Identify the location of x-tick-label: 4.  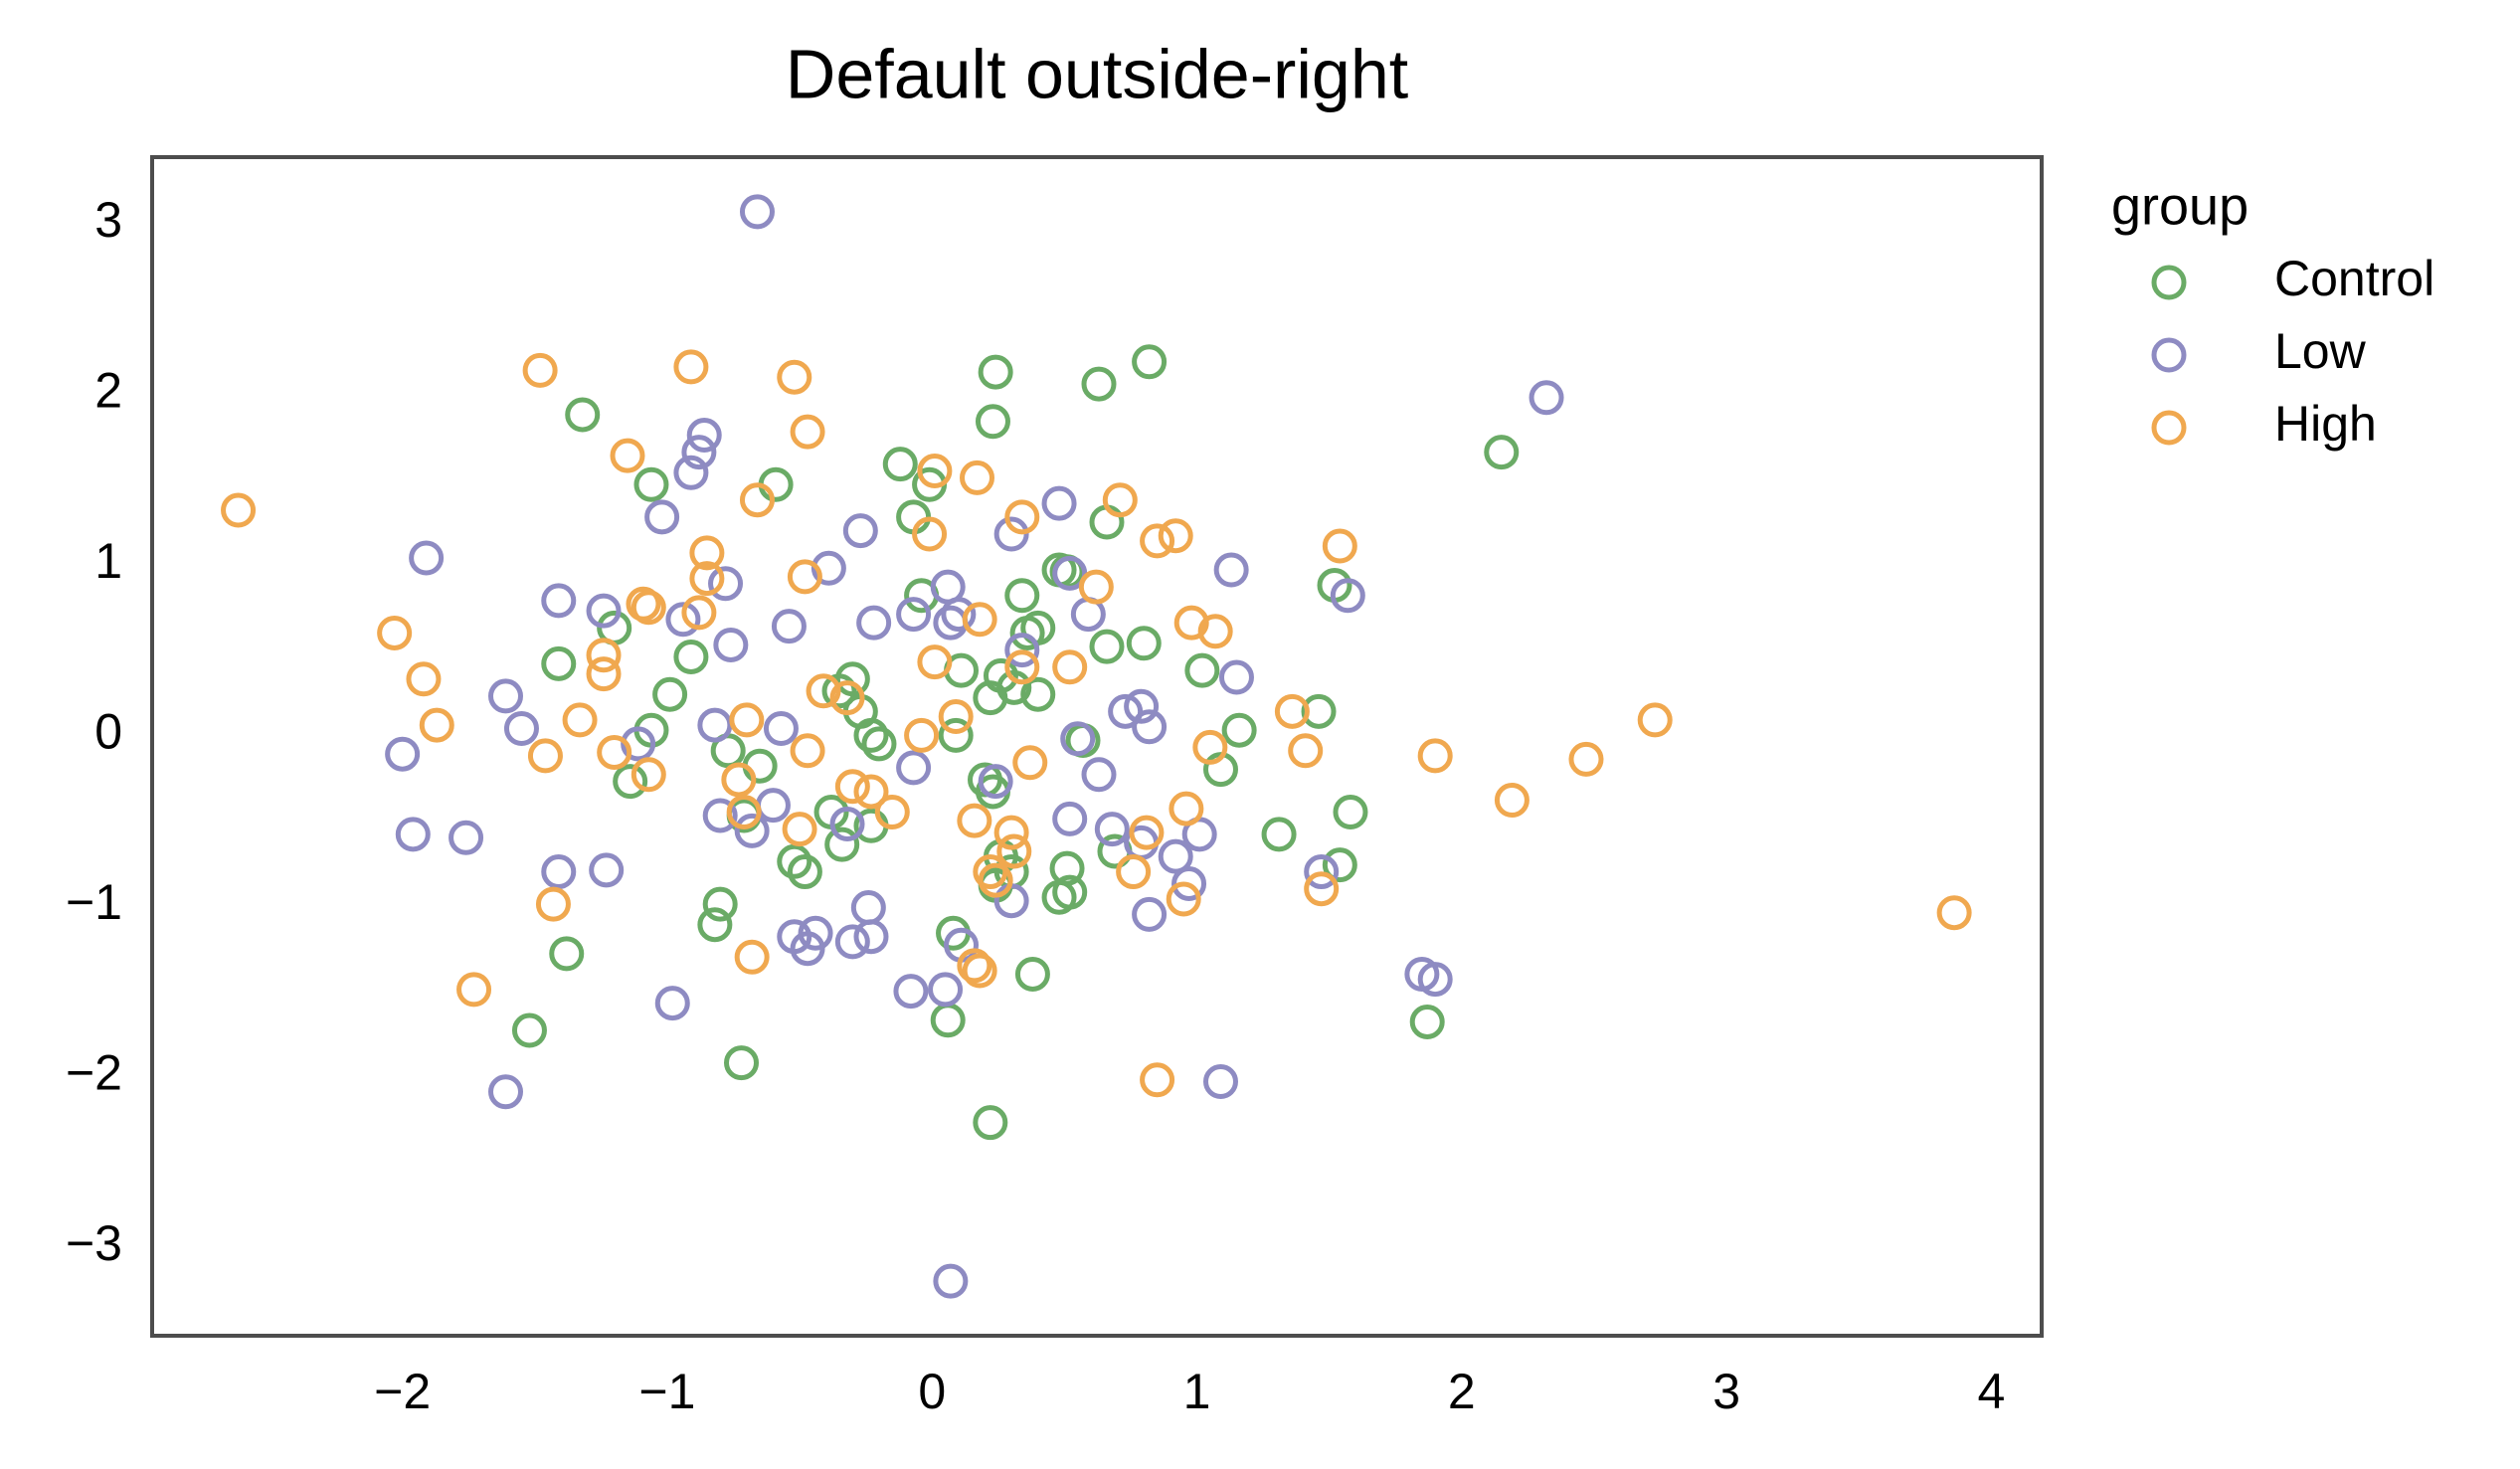
(1991, 1391).